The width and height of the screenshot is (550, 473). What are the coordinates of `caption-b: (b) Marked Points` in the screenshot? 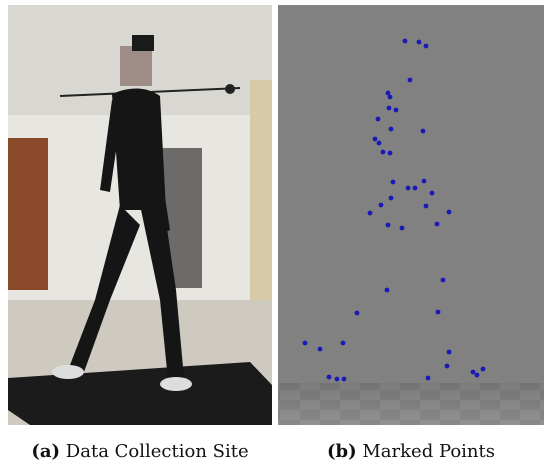 It's located at (411, 451).